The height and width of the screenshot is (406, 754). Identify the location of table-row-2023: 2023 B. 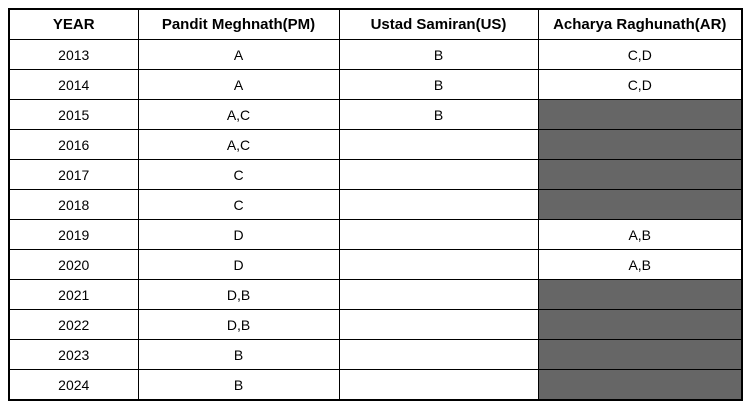
(375, 354).